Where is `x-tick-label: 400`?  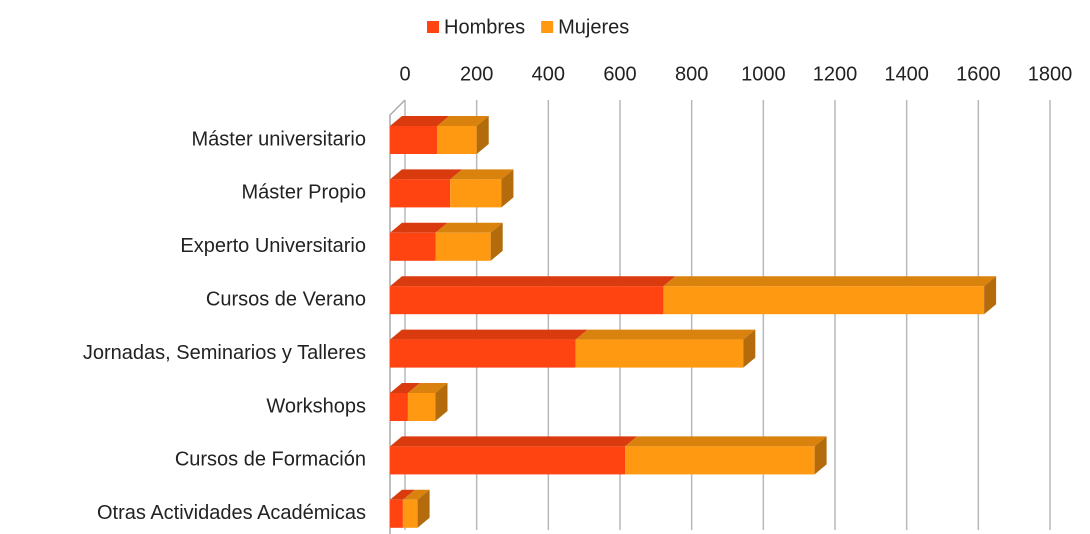
x-tick-label: 400 is located at coordinates (548, 74).